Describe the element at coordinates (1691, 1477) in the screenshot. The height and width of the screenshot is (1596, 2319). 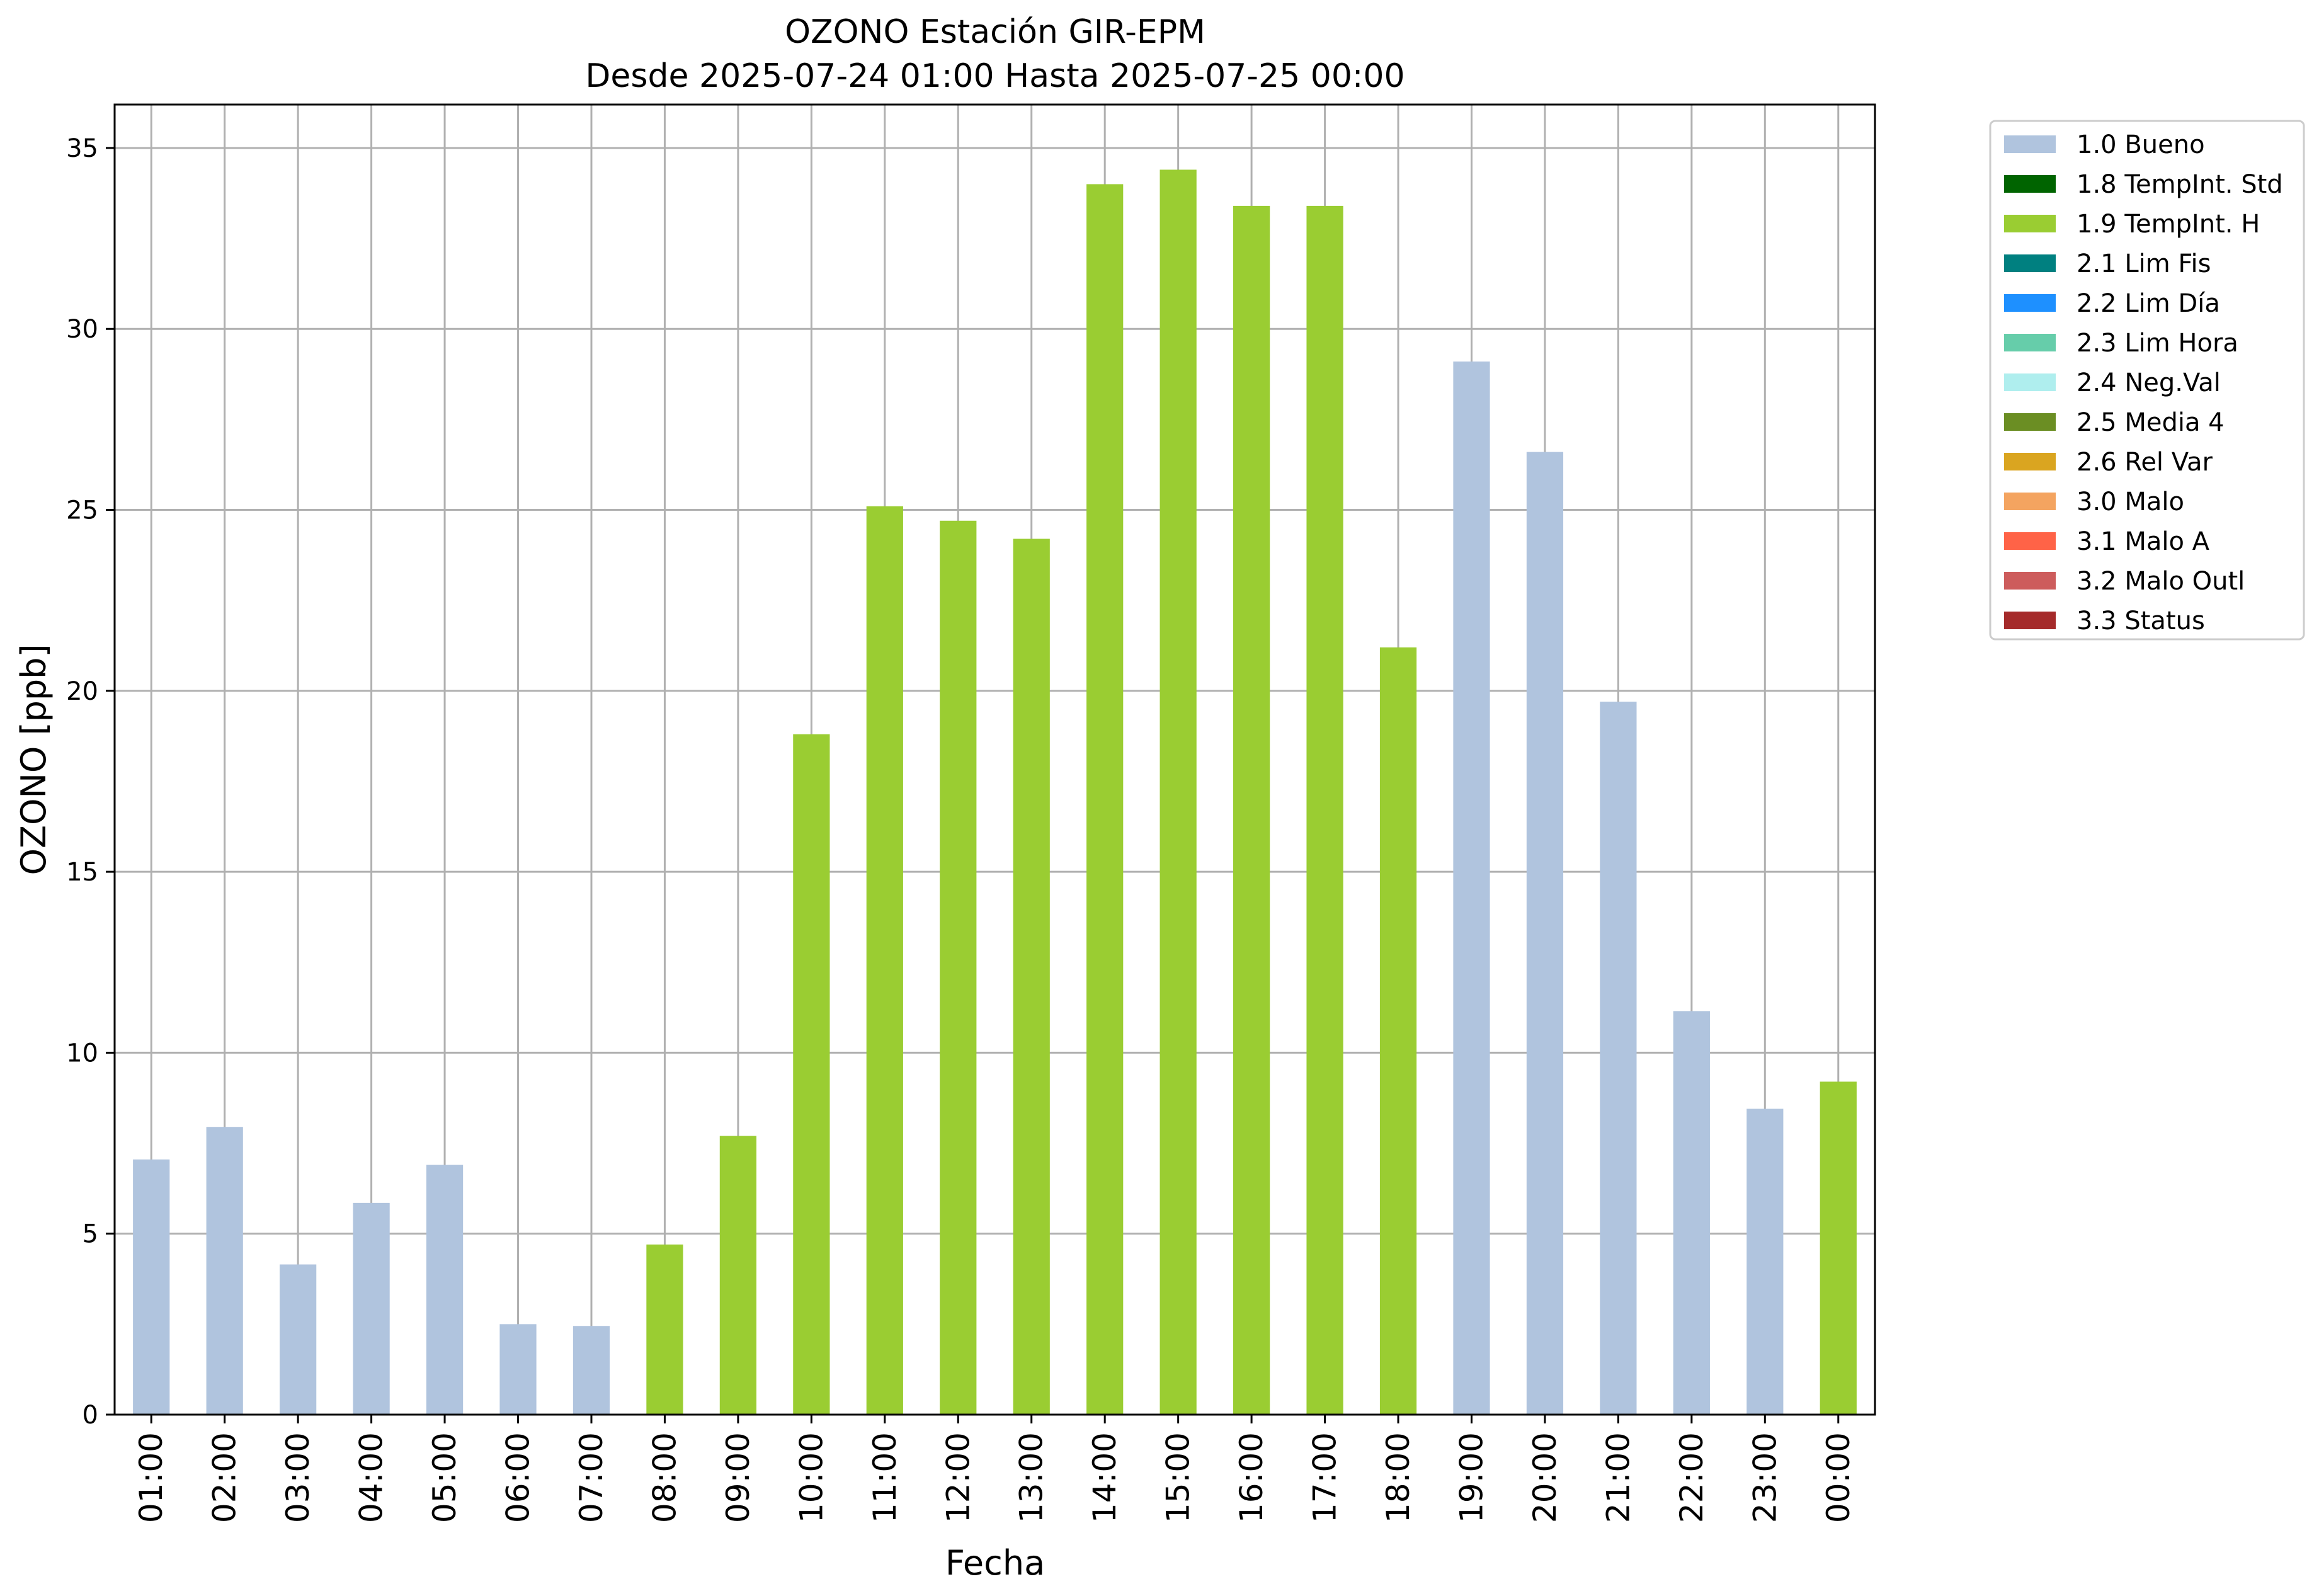
I see `x-tick-label: 22:00` at that location.